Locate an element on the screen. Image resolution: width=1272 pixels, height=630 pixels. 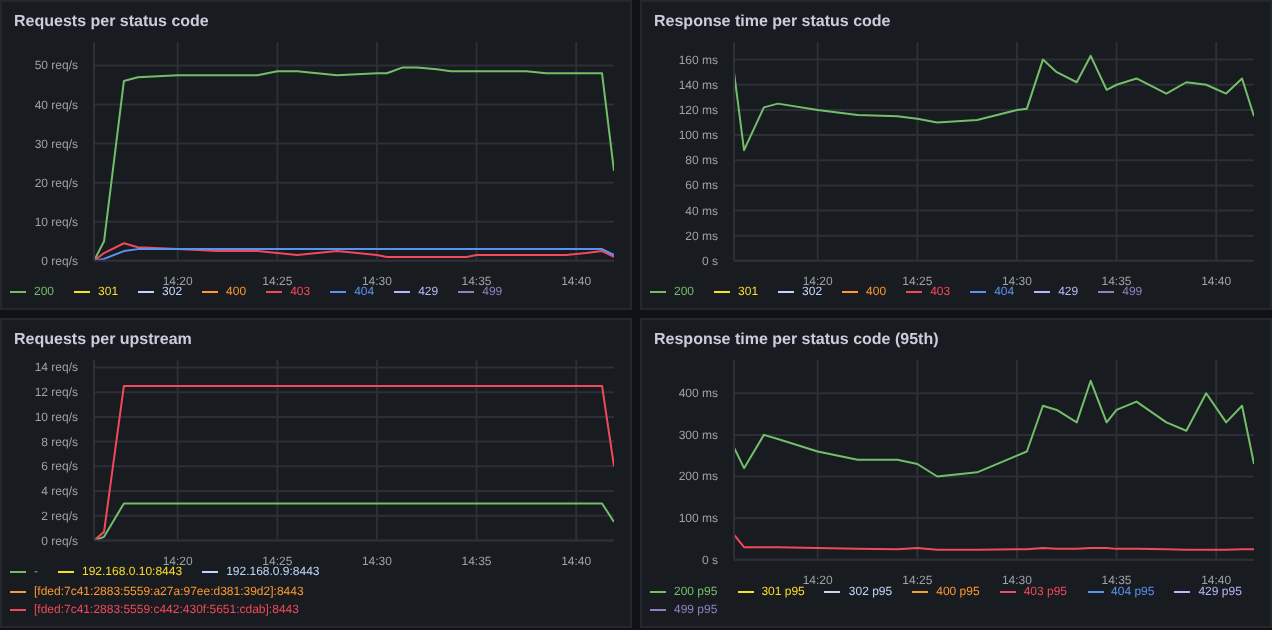
chart-title: Requests per status code is located at coordinates (111, 20).